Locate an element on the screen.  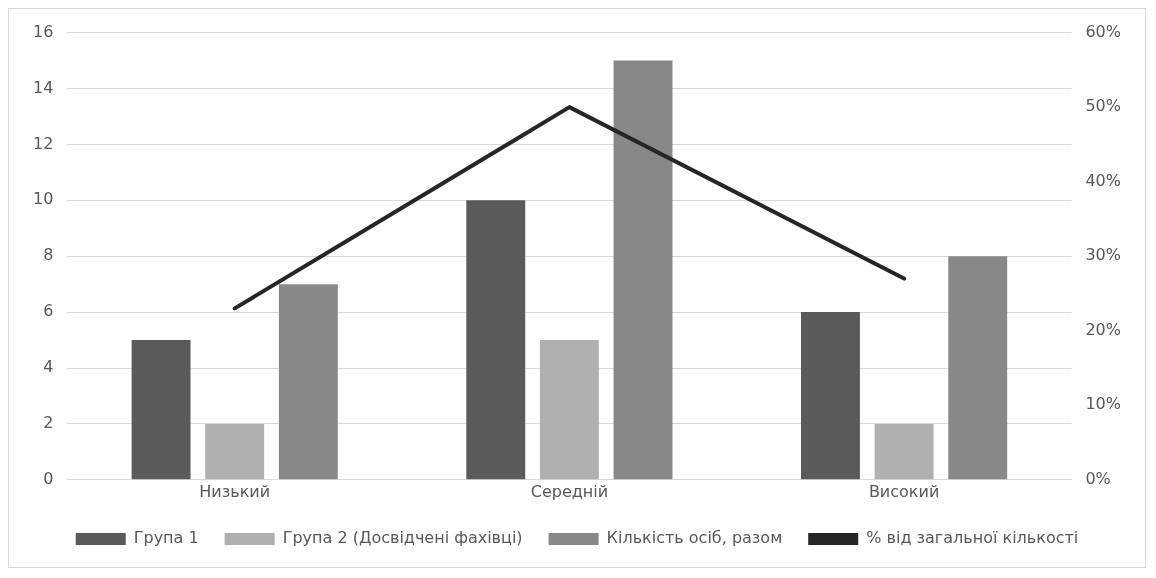
x-tick-label: Середній is located at coordinates (569, 491).